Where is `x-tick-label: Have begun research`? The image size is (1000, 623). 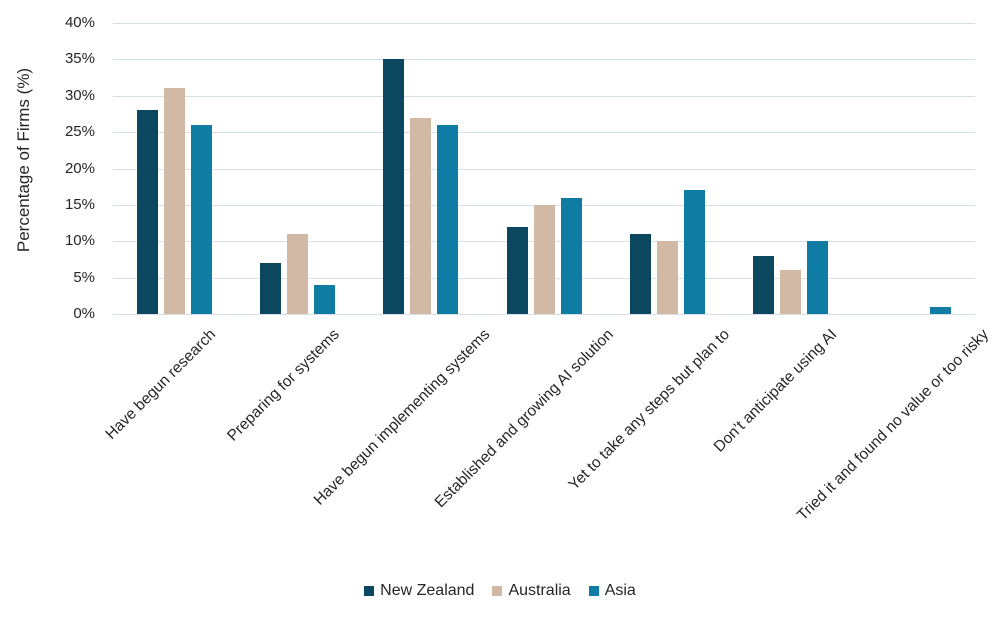 x-tick-label: Have begun research is located at coordinates (161, 384).